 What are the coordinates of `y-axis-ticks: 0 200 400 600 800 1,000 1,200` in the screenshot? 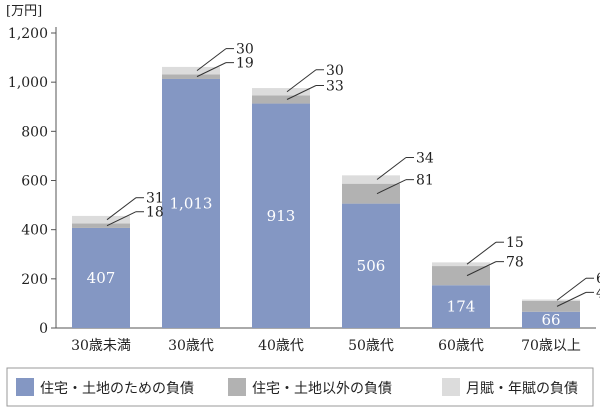 It's located at (32, 181).